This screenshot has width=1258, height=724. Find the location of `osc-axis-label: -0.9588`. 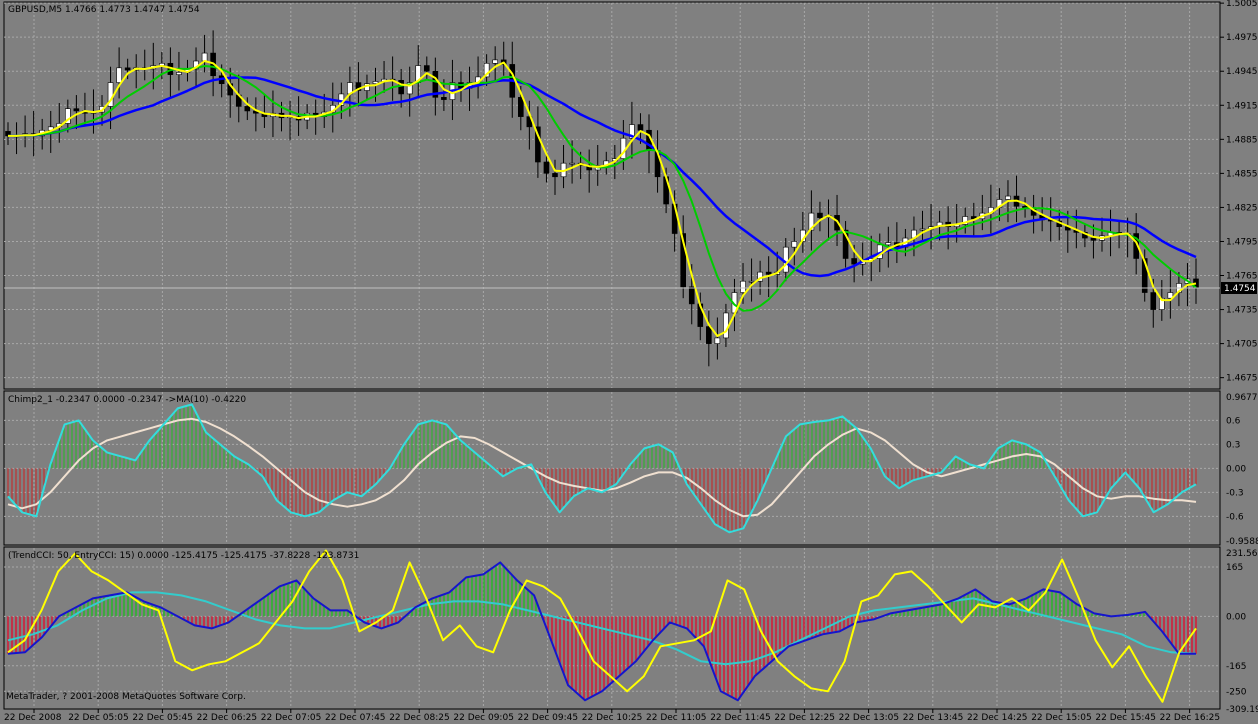

osc-axis-label: -0.9588 is located at coordinates (1242, 542).